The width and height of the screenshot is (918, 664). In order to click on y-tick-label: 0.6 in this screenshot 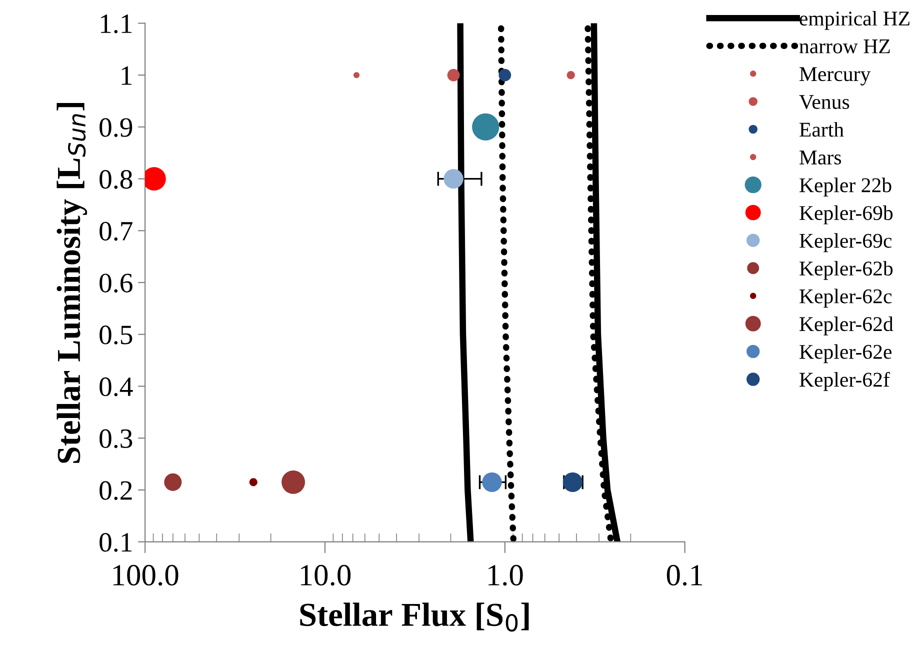, I will do `click(116, 283)`.